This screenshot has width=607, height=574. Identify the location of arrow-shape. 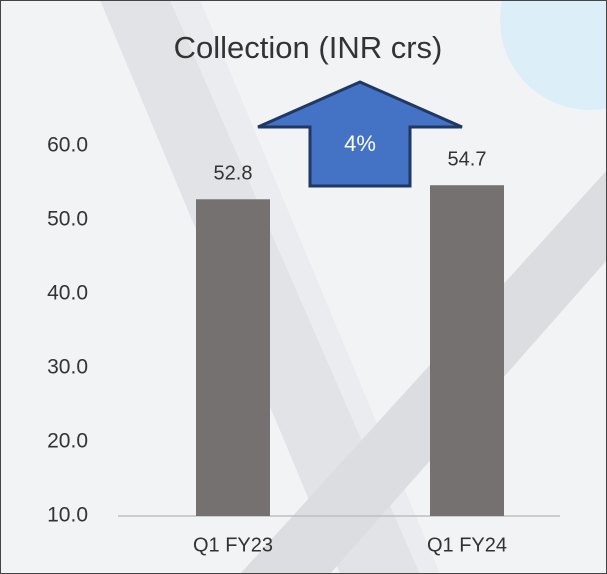
(360, 134).